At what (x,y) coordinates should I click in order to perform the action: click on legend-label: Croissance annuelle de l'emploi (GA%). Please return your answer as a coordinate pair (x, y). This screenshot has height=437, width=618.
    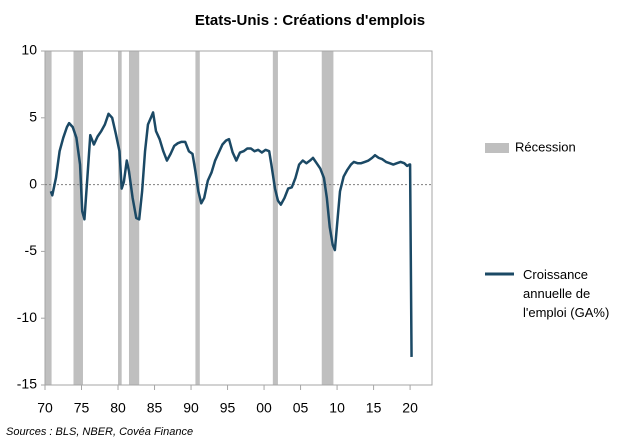
    Looking at the image, I should click on (566, 293).